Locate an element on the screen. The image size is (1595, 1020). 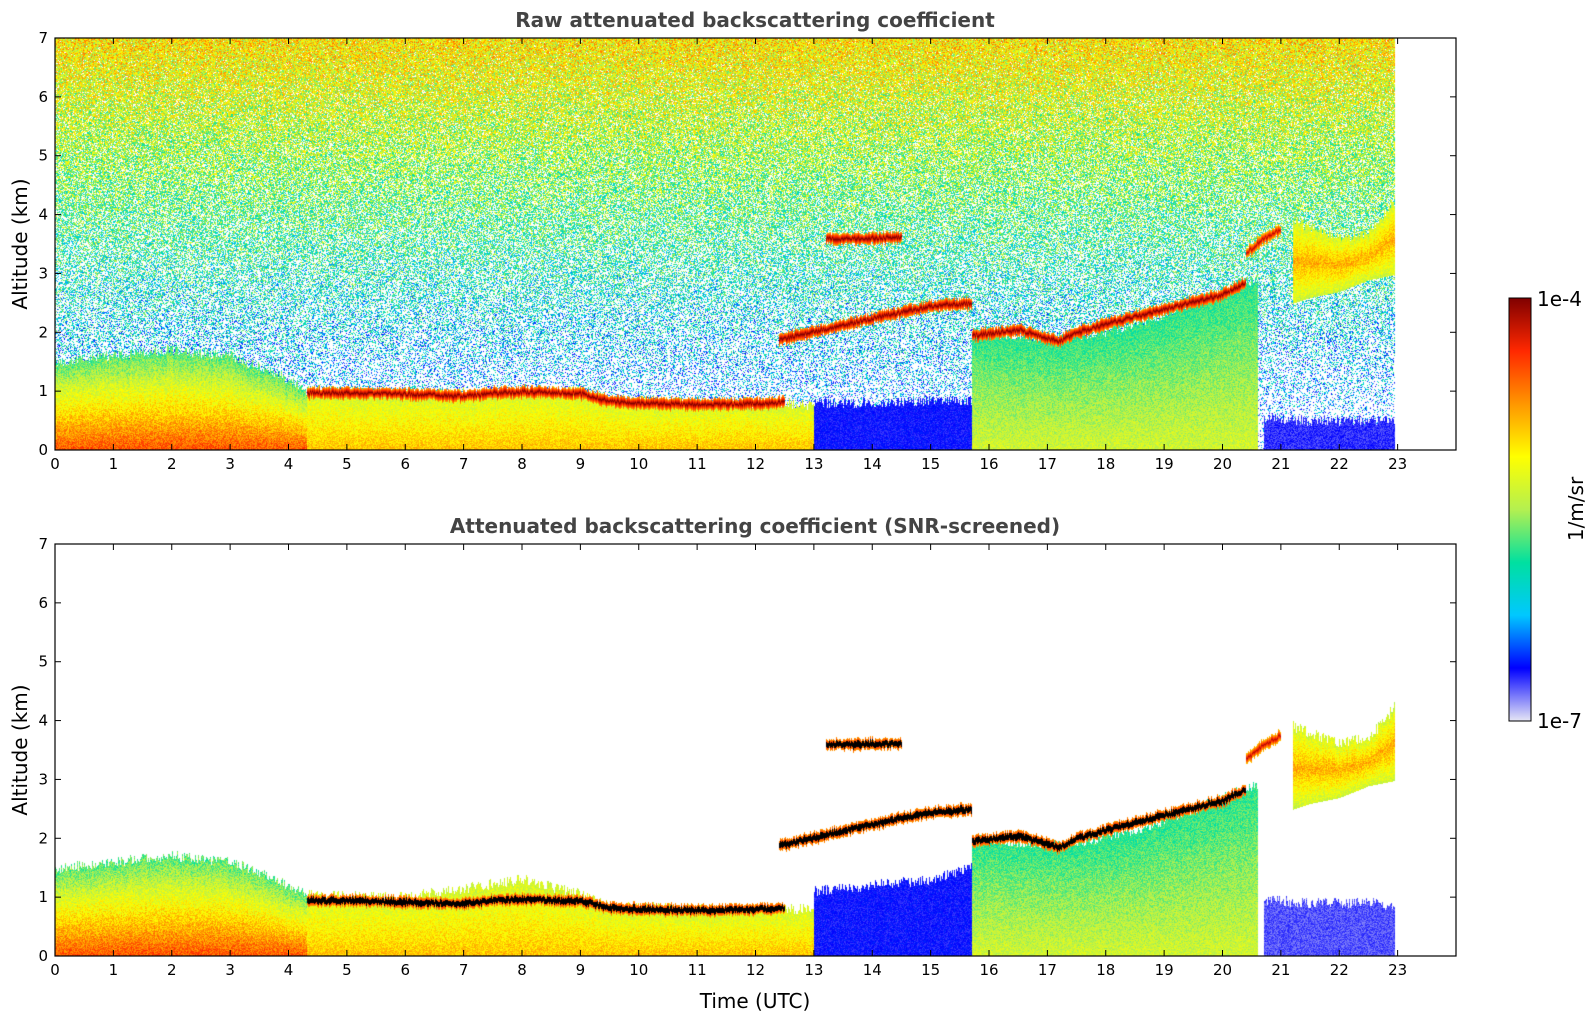
bottom-y-axis-label: Altitude (km) is located at coordinates (20, 749).